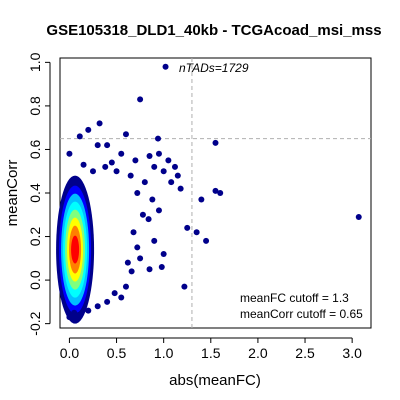  What do you see at coordinates (294, 298) in the screenshot?
I see `fc-cutoff-annotation: meanFC cutoff = 1.3` at bounding box center [294, 298].